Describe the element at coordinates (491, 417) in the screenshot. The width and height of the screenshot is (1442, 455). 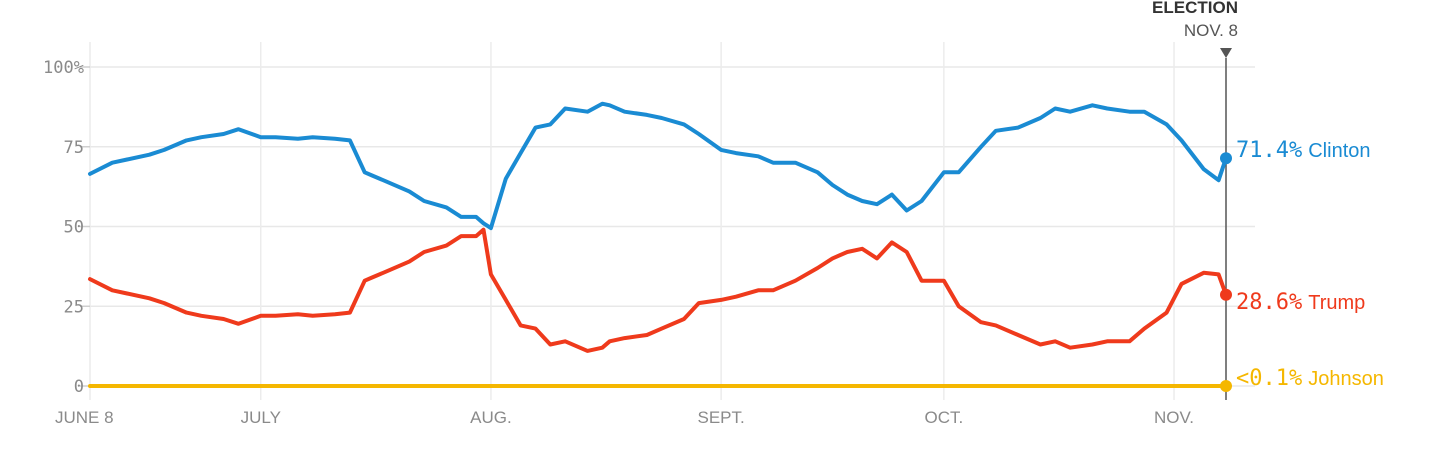
I see `x-tick-label: AUG.` at that location.